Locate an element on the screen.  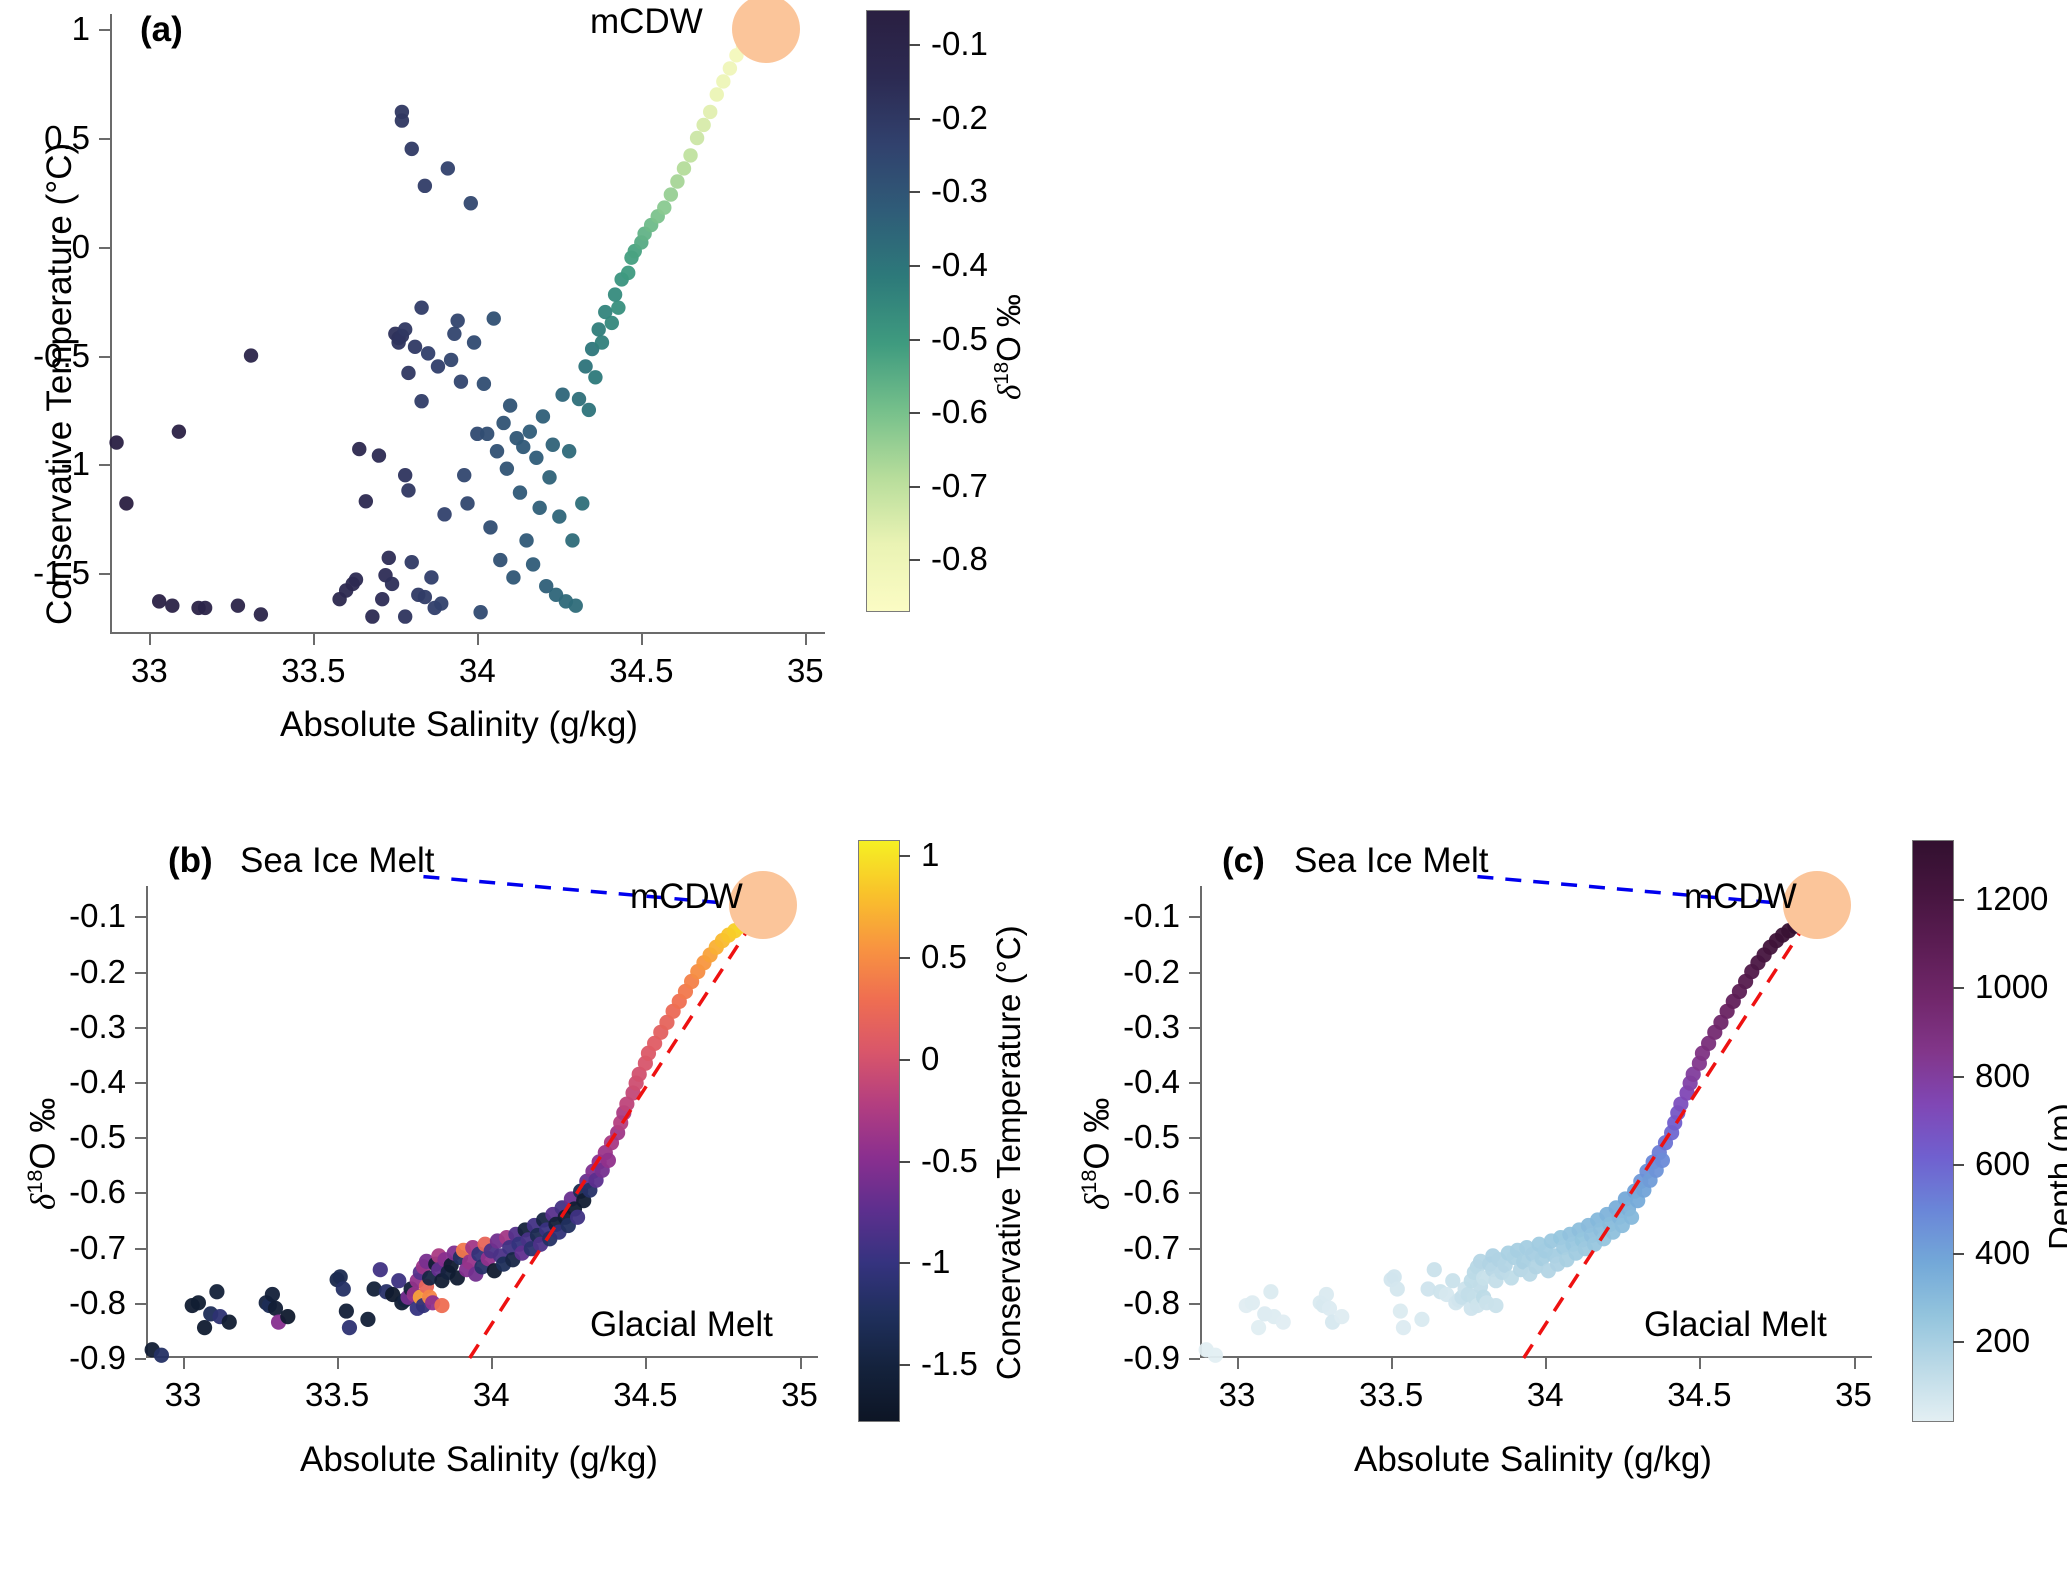
panel-a-x-tick-label: 34 is located at coordinates (477, 670).